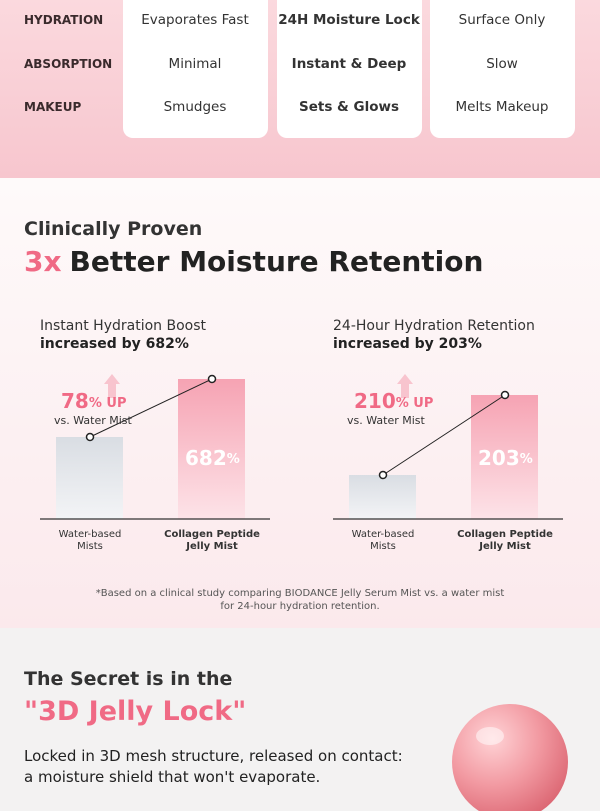 The height and width of the screenshot is (811, 600). What do you see at coordinates (502, 64) in the screenshot?
I see `cell-text: Slow` at bounding box center [502, 64].